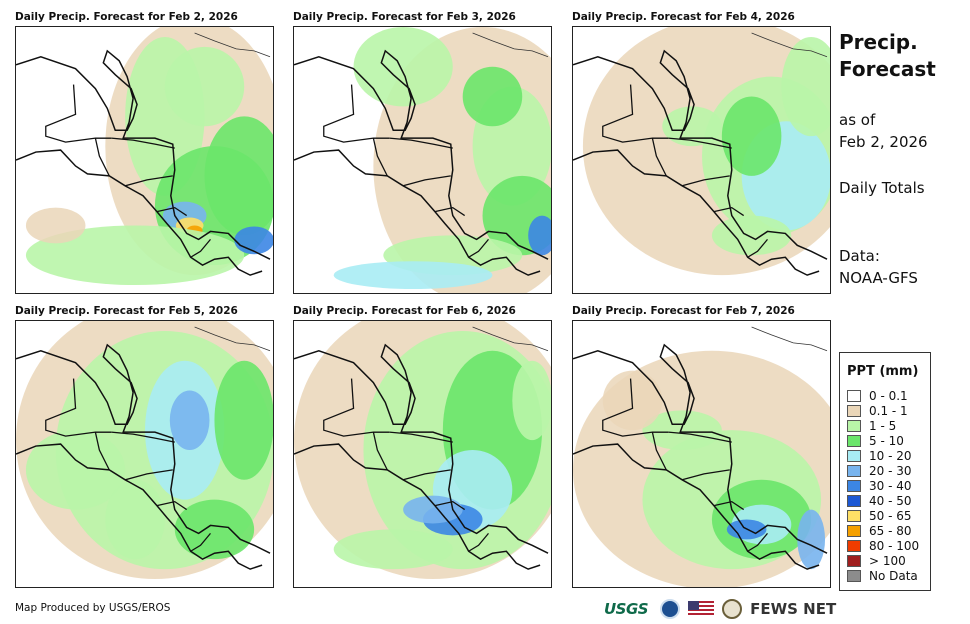  I want to click on legend-item: 1 - 5, so click(871, 426).